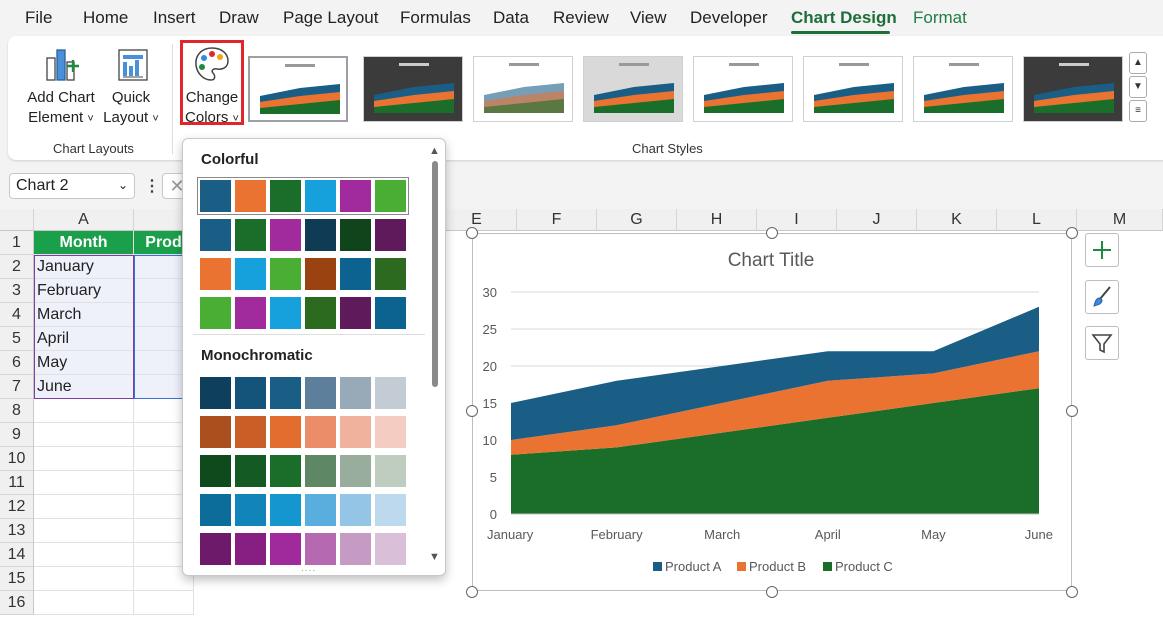 The image size is (1163, 624). What do you see at coordinates (17, 555) in the screenshot?
I see `row-header: 14` at bounding box center [17, 555].